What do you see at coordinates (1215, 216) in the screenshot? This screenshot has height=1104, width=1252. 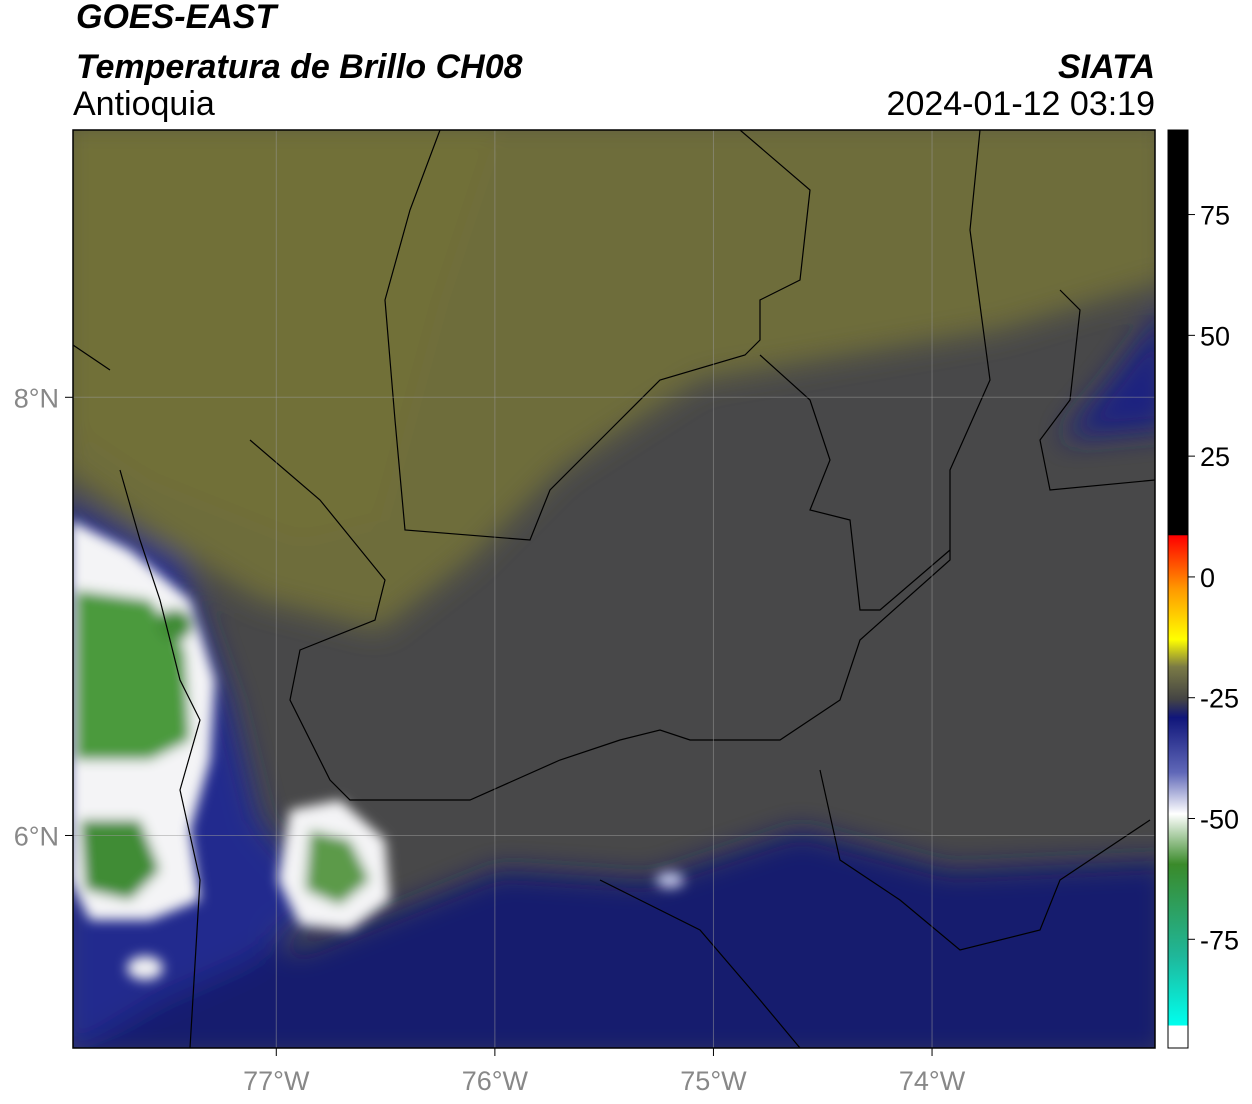 I see `colorbar-tick-label: 75` at bounding box center [1215, 216].